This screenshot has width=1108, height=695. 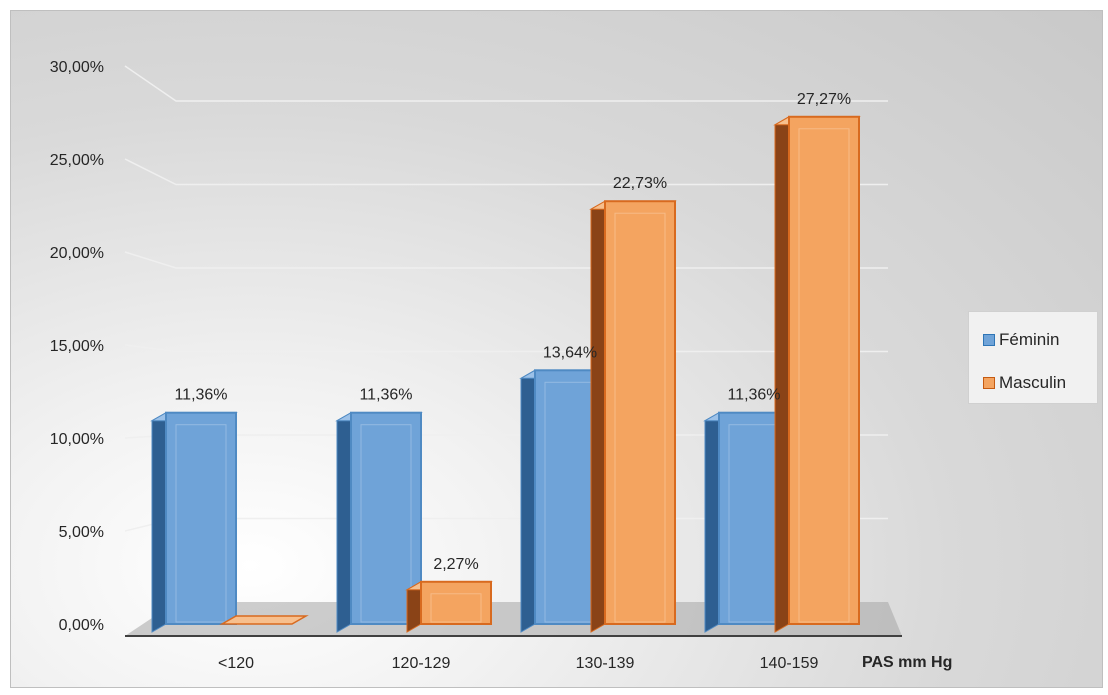 I want to click on y-tick-label: 10,00%, so click(x=77, y=439).